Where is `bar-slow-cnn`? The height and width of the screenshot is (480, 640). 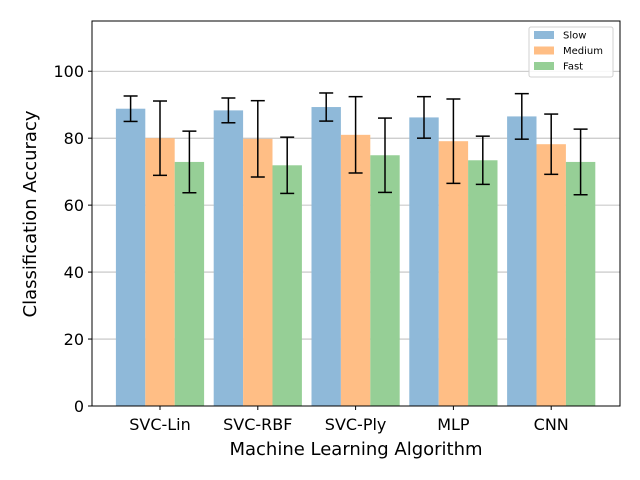
bar-slow-cnn is located at coordinates (522, 261).